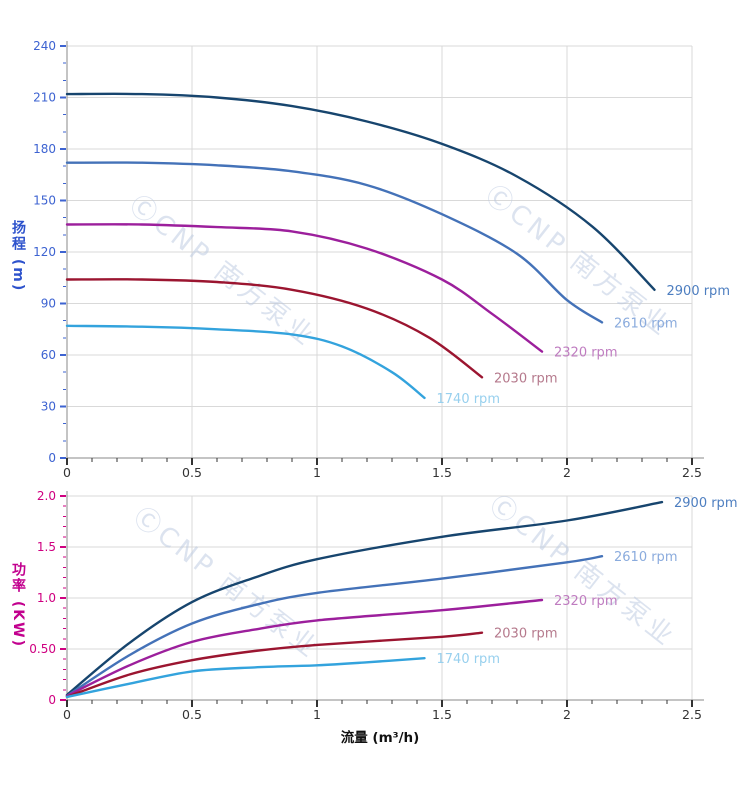  Describe the element at coordinates (44, 98) in the screenshot. I see `head-y-tick-label: 210` at that location.